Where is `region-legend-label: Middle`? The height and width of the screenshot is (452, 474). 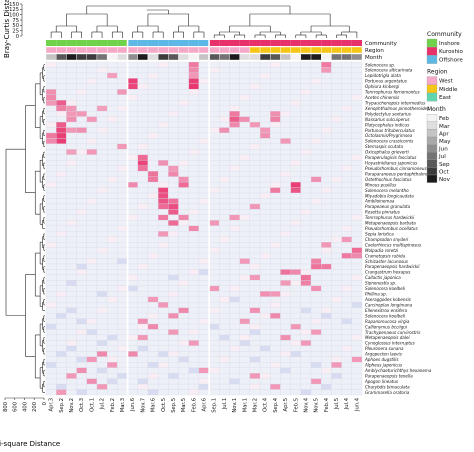
region-legend-label: Middle is located at coordinates (448, 90).